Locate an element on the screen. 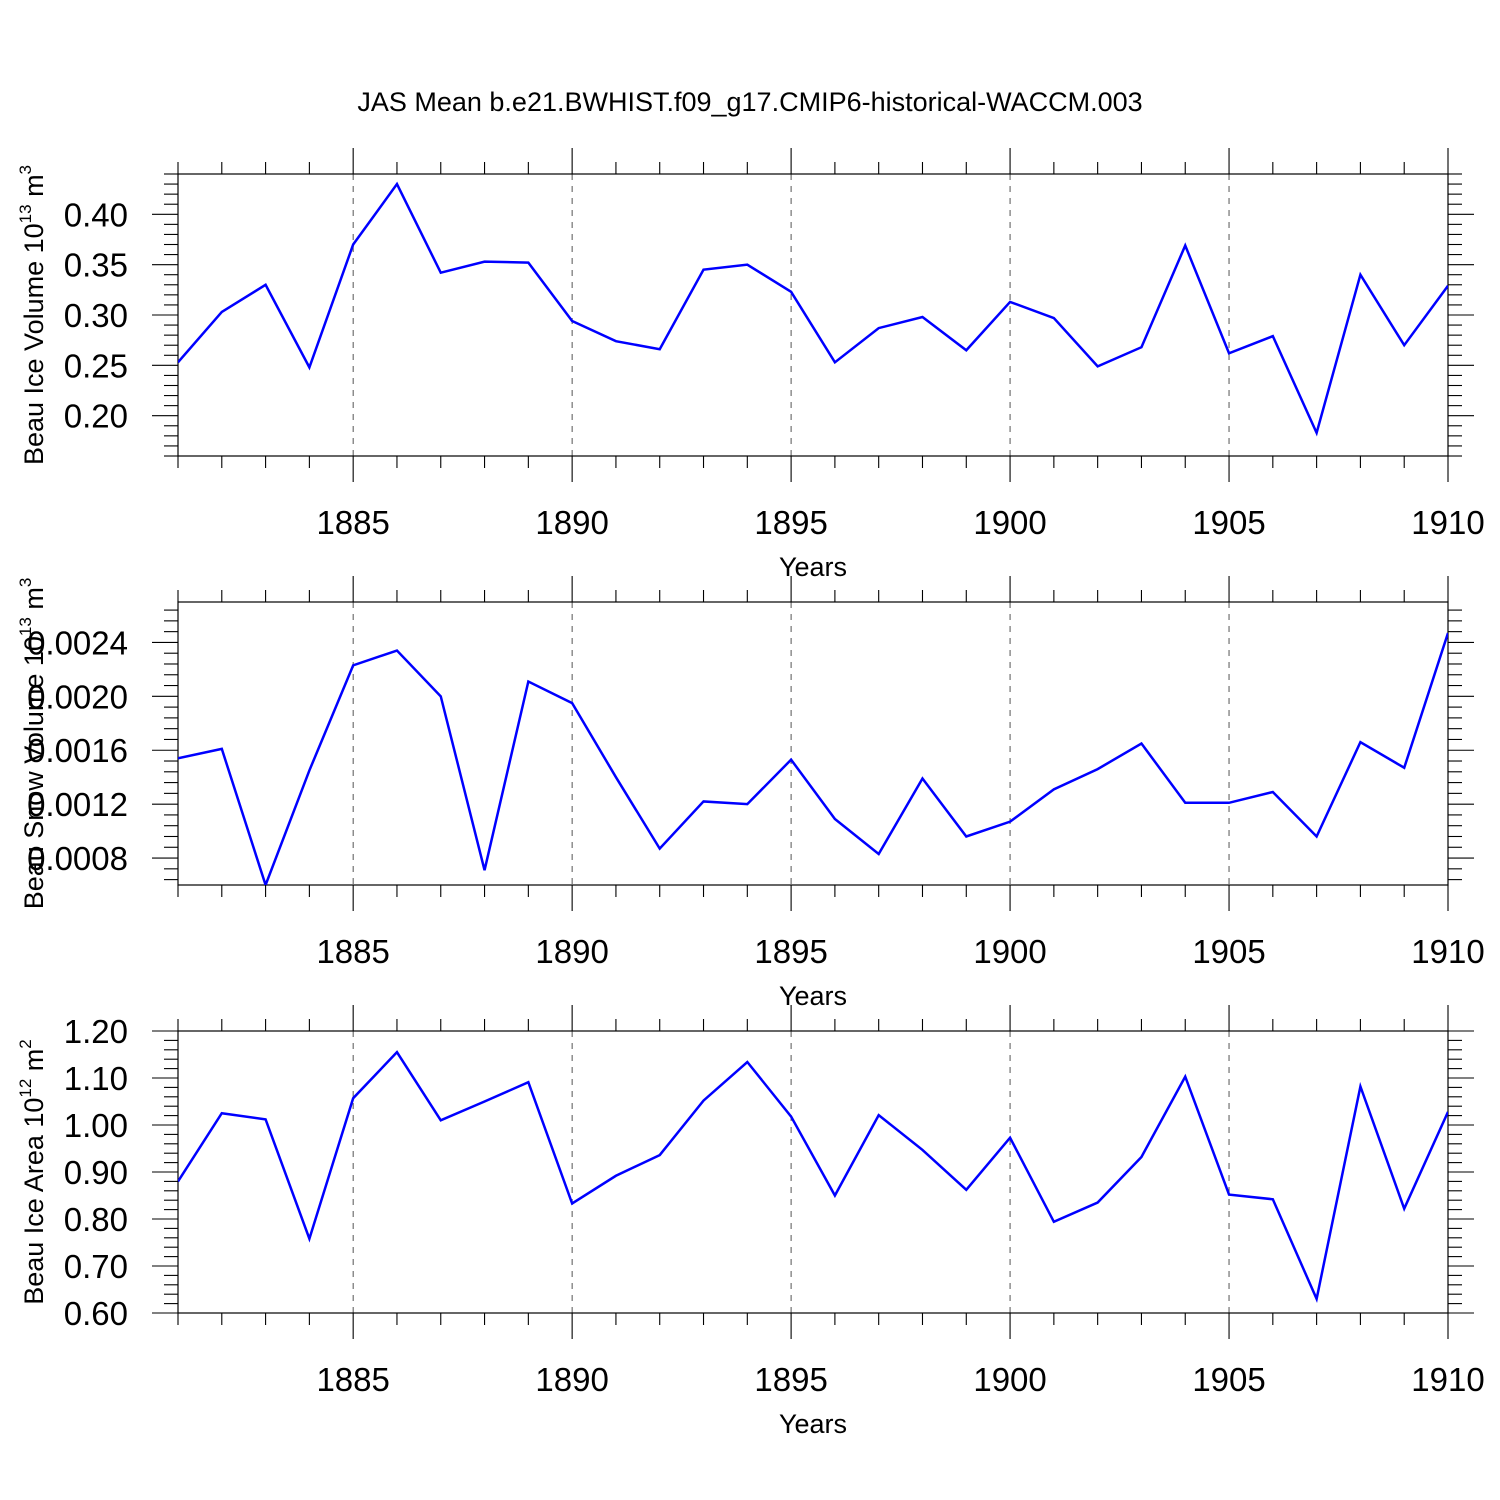  y-axis-label-text: Beau Ice Volume 10 is located at coordinates (34, 344).